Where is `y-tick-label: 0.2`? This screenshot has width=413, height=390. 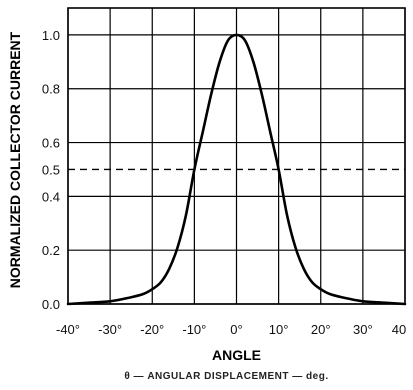
y-tick-label: 0.2 is located at coordinates (51, 250).